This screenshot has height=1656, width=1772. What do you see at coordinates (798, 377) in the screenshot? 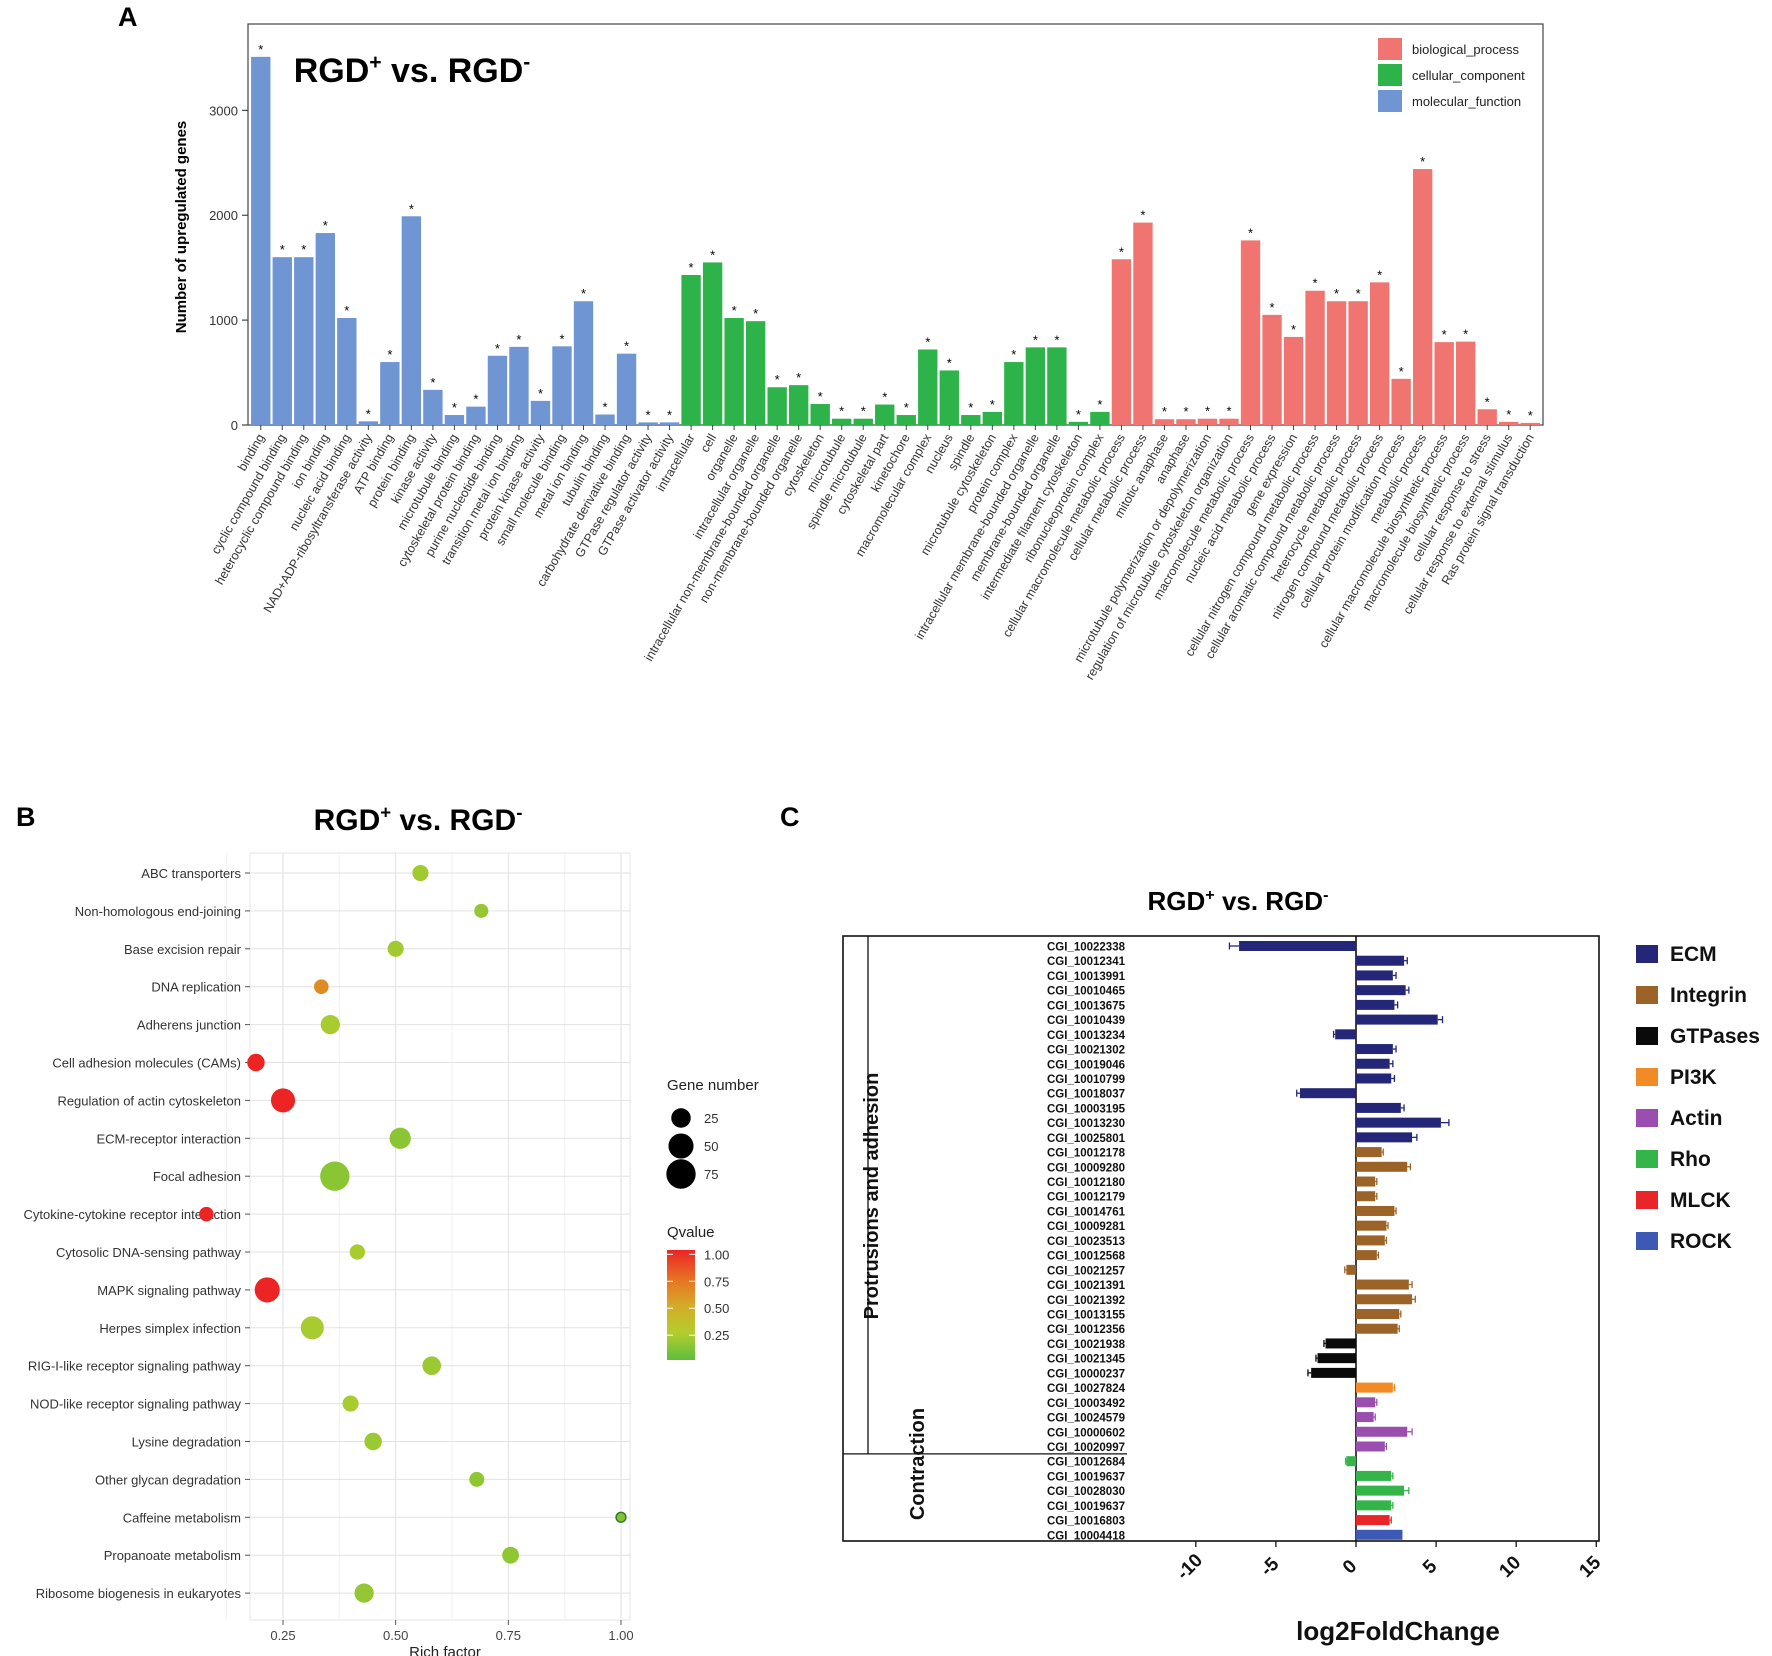
I see `bar-star-25: *` at bounding box center [798, 377].